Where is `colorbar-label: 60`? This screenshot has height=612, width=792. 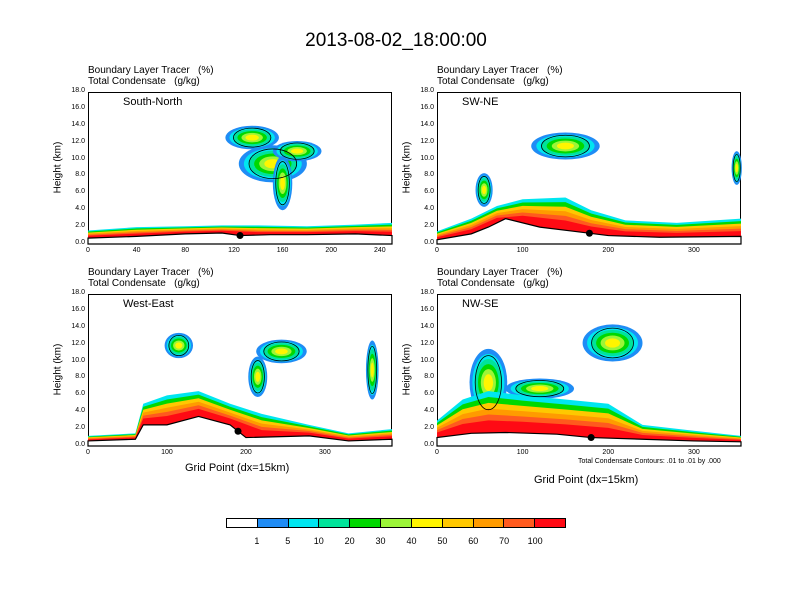
colorbar-label: 60 is located at coordinates (473, 541).